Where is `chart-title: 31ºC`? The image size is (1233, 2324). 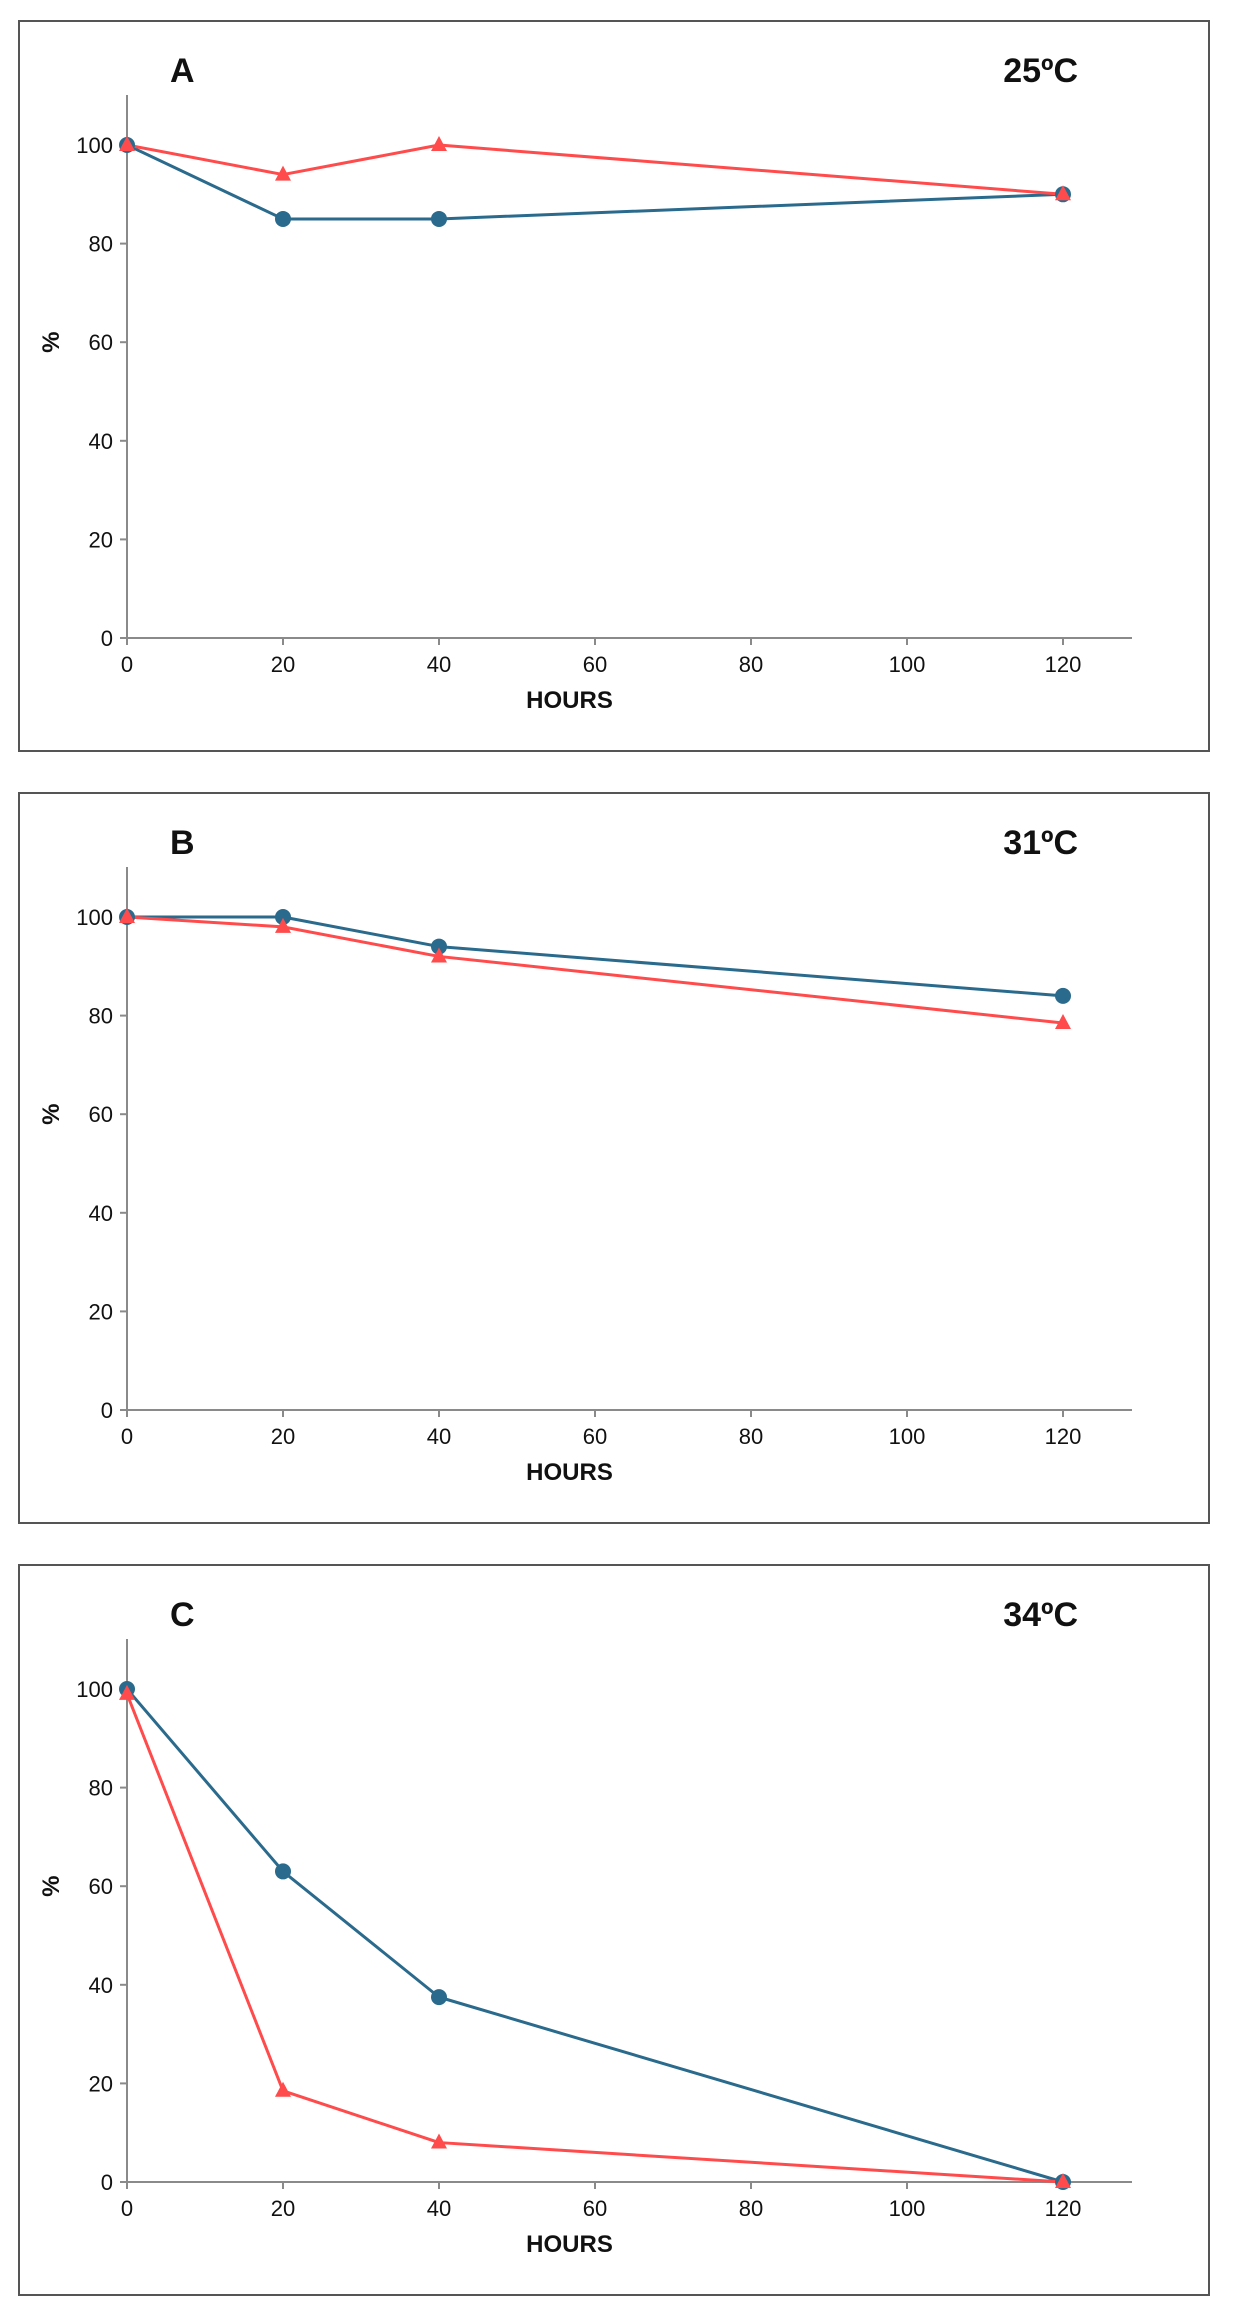
chart-title: 31ºC is located at coordinates (1040, 843).